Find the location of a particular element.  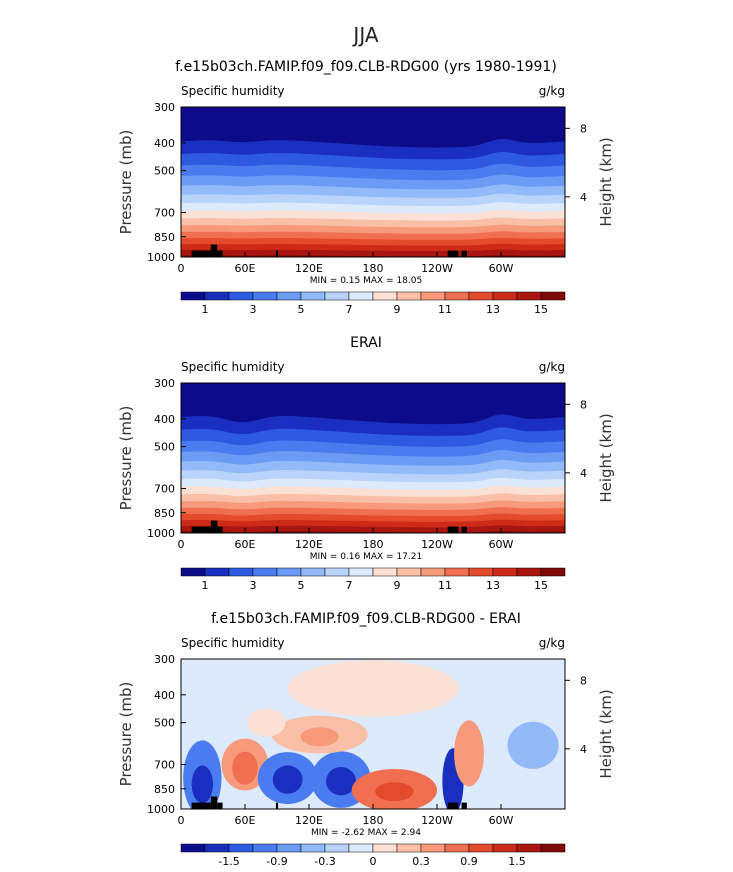

colorbar-label: 7 is located at coordinates (349, 309).